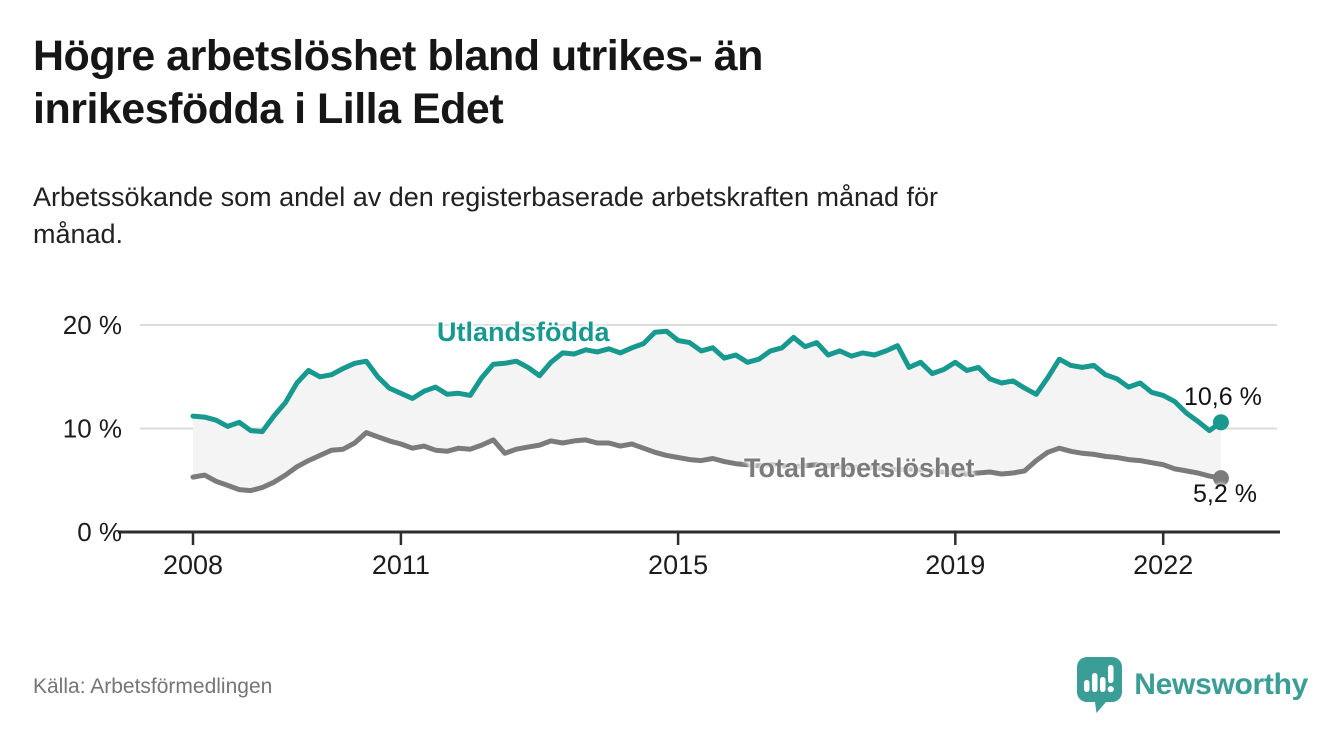 The width and height of the screenshot is (1340, 734). What do you see at coordinates (99, 532) in the screenshot?
I see `y-tick-label-0: 0 %` at bounding box center [99, 532].